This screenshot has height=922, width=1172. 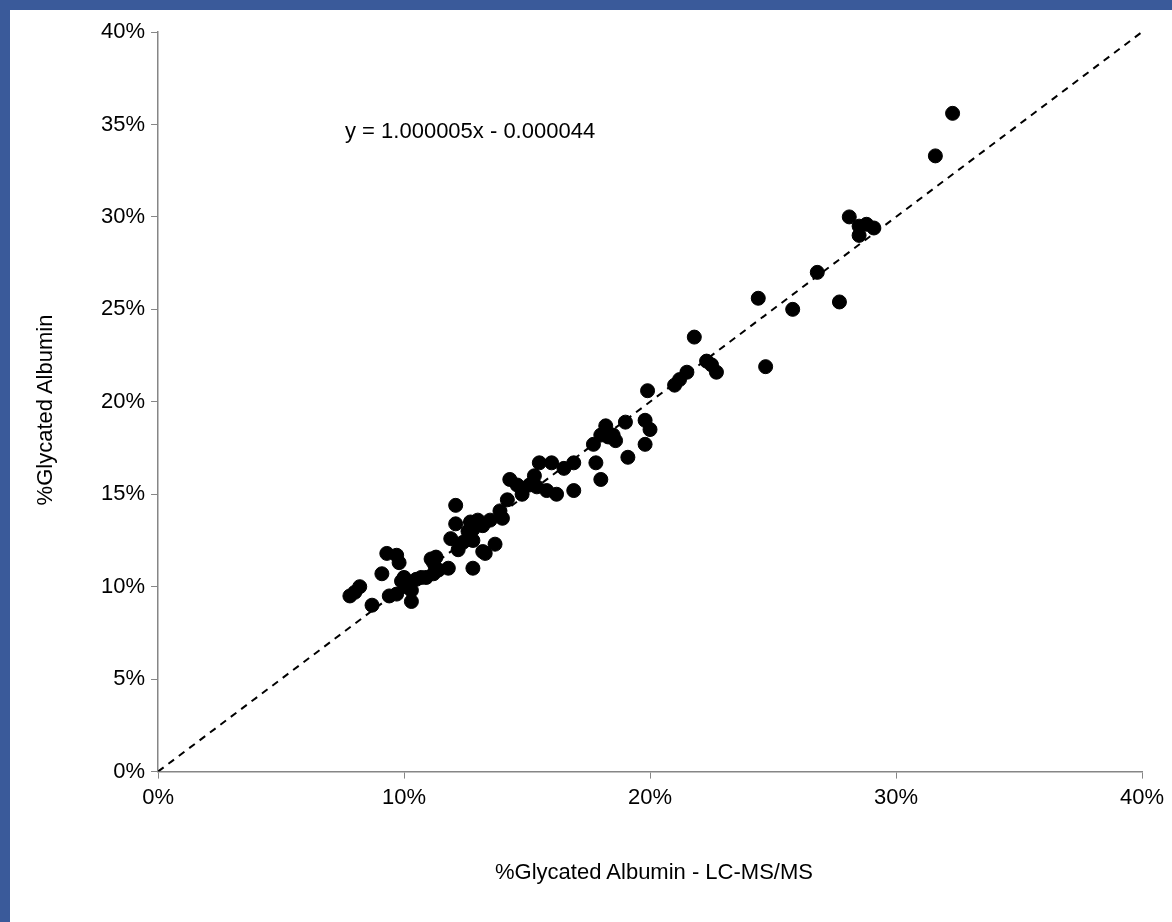 I want to click on y-tick-label: 25%, so click(x=123, y=308).